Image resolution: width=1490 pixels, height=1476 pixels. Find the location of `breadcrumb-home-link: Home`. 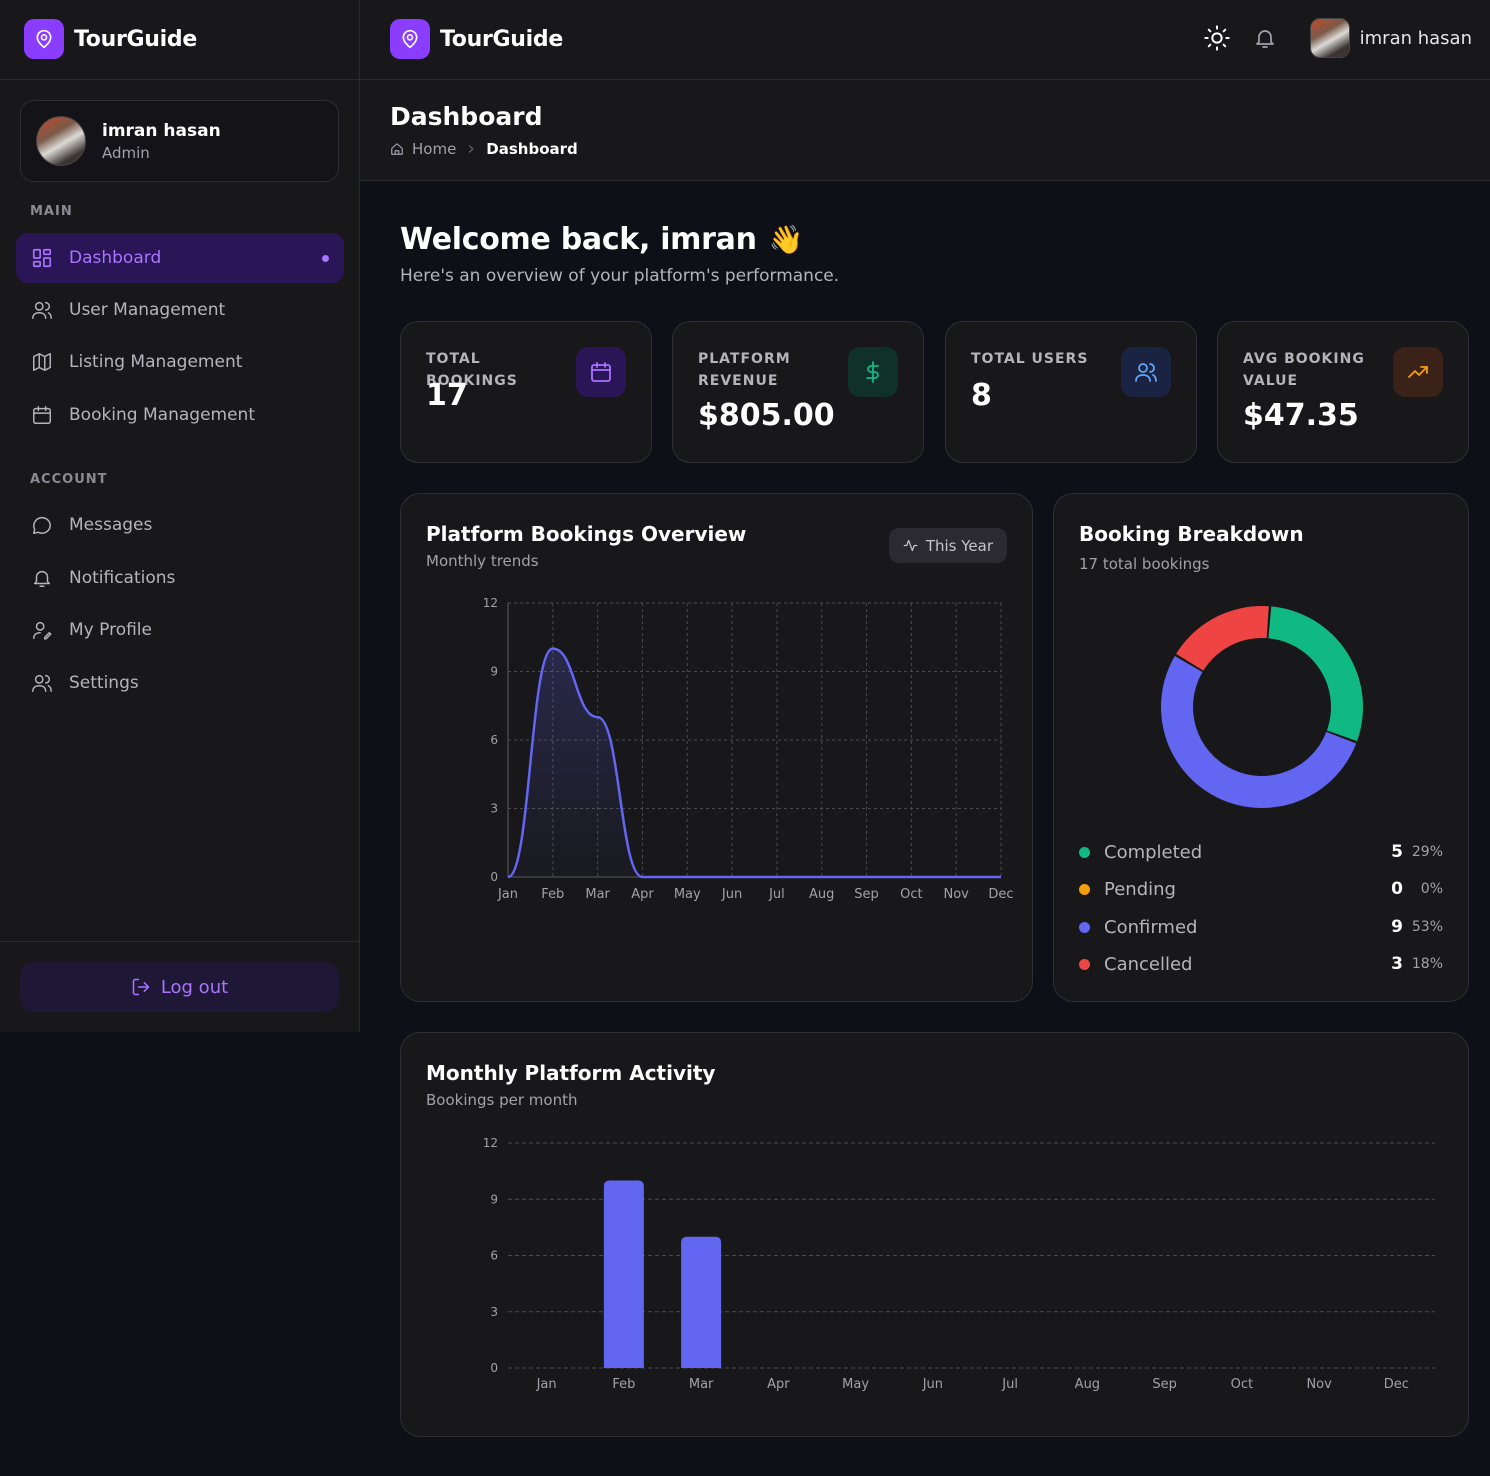

breadcrumb-home-link: Home is located at coordinates (434, 149).